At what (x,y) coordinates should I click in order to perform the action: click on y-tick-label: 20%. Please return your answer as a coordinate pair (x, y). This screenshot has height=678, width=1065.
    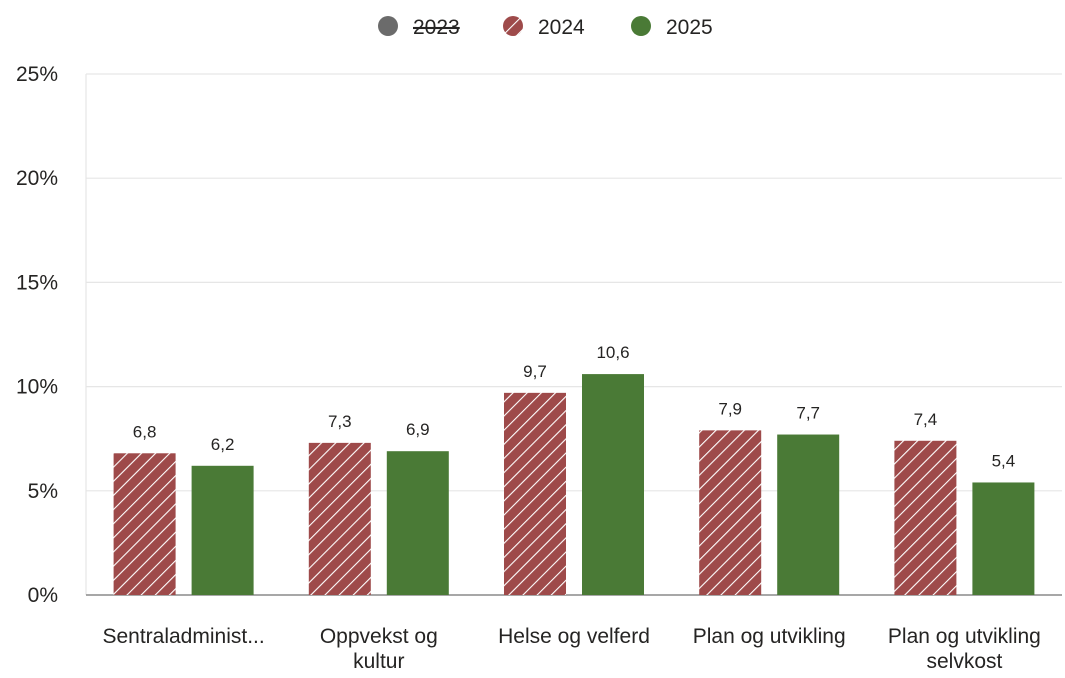
    Looking at the image, I should click on (37, 178).